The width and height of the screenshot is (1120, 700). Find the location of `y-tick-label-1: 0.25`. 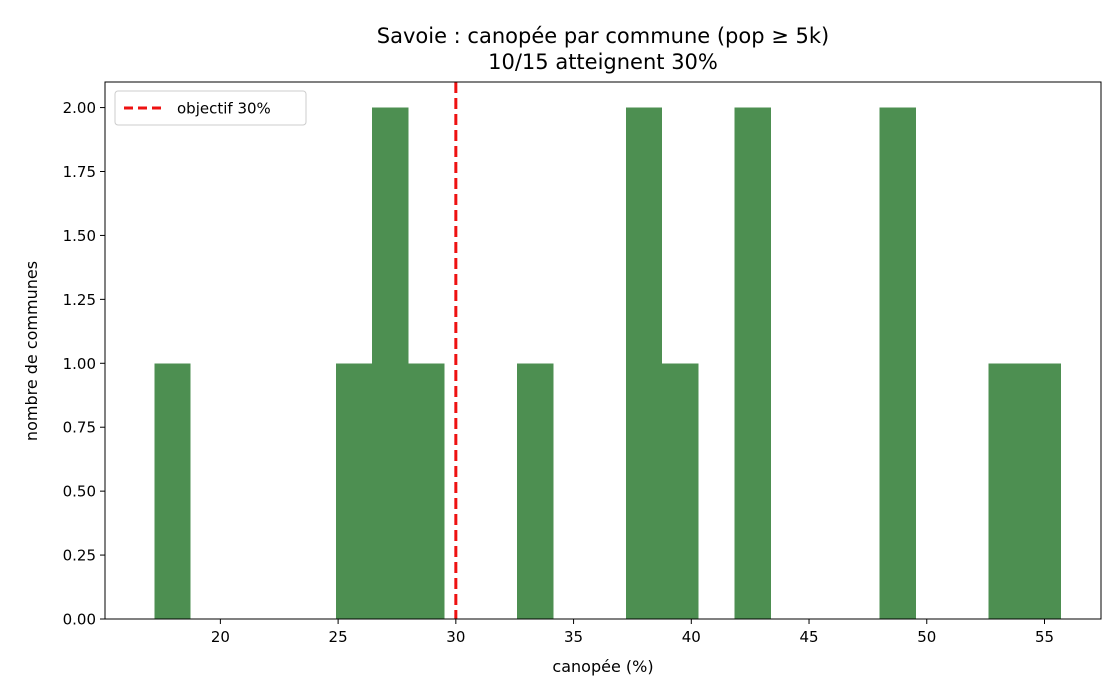

y-tick-label-1: 0.25 is located at coordinates (79, 556).